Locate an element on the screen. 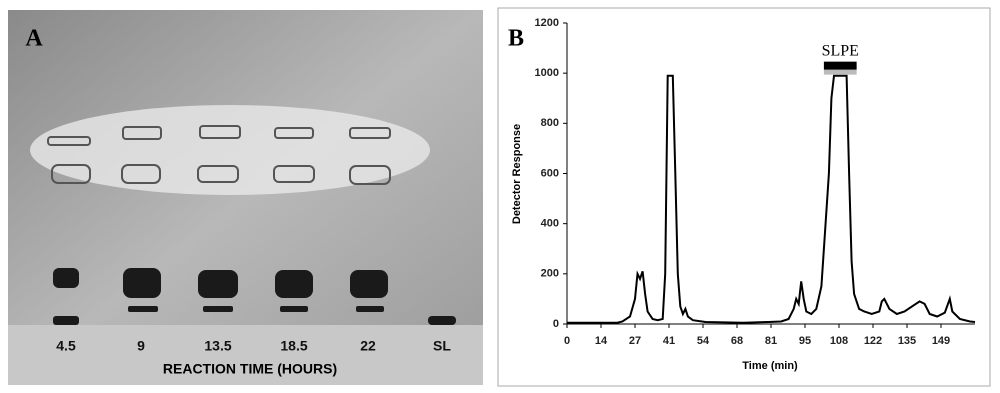 This screenshot has height=393, width=1000. fraction-bar-shadow is located at coordinates (840, 72).